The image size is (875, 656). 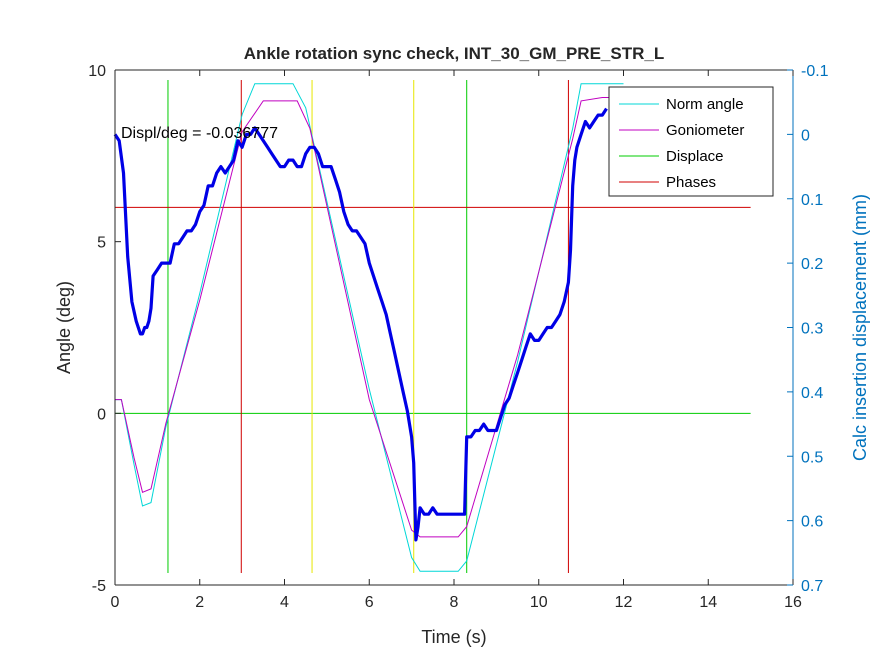 What do you see at coordinates (812, 586) in the screenshot?
I see `y2-tick-label: 0.7` at bounding box center [812, 586].